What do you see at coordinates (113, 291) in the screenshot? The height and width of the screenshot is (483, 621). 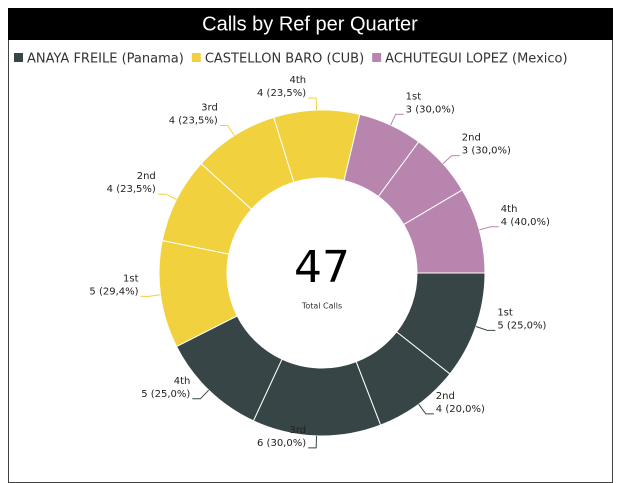 I see `slice-value-label: 5 (29,4%)` at bounding box center [113, 291].